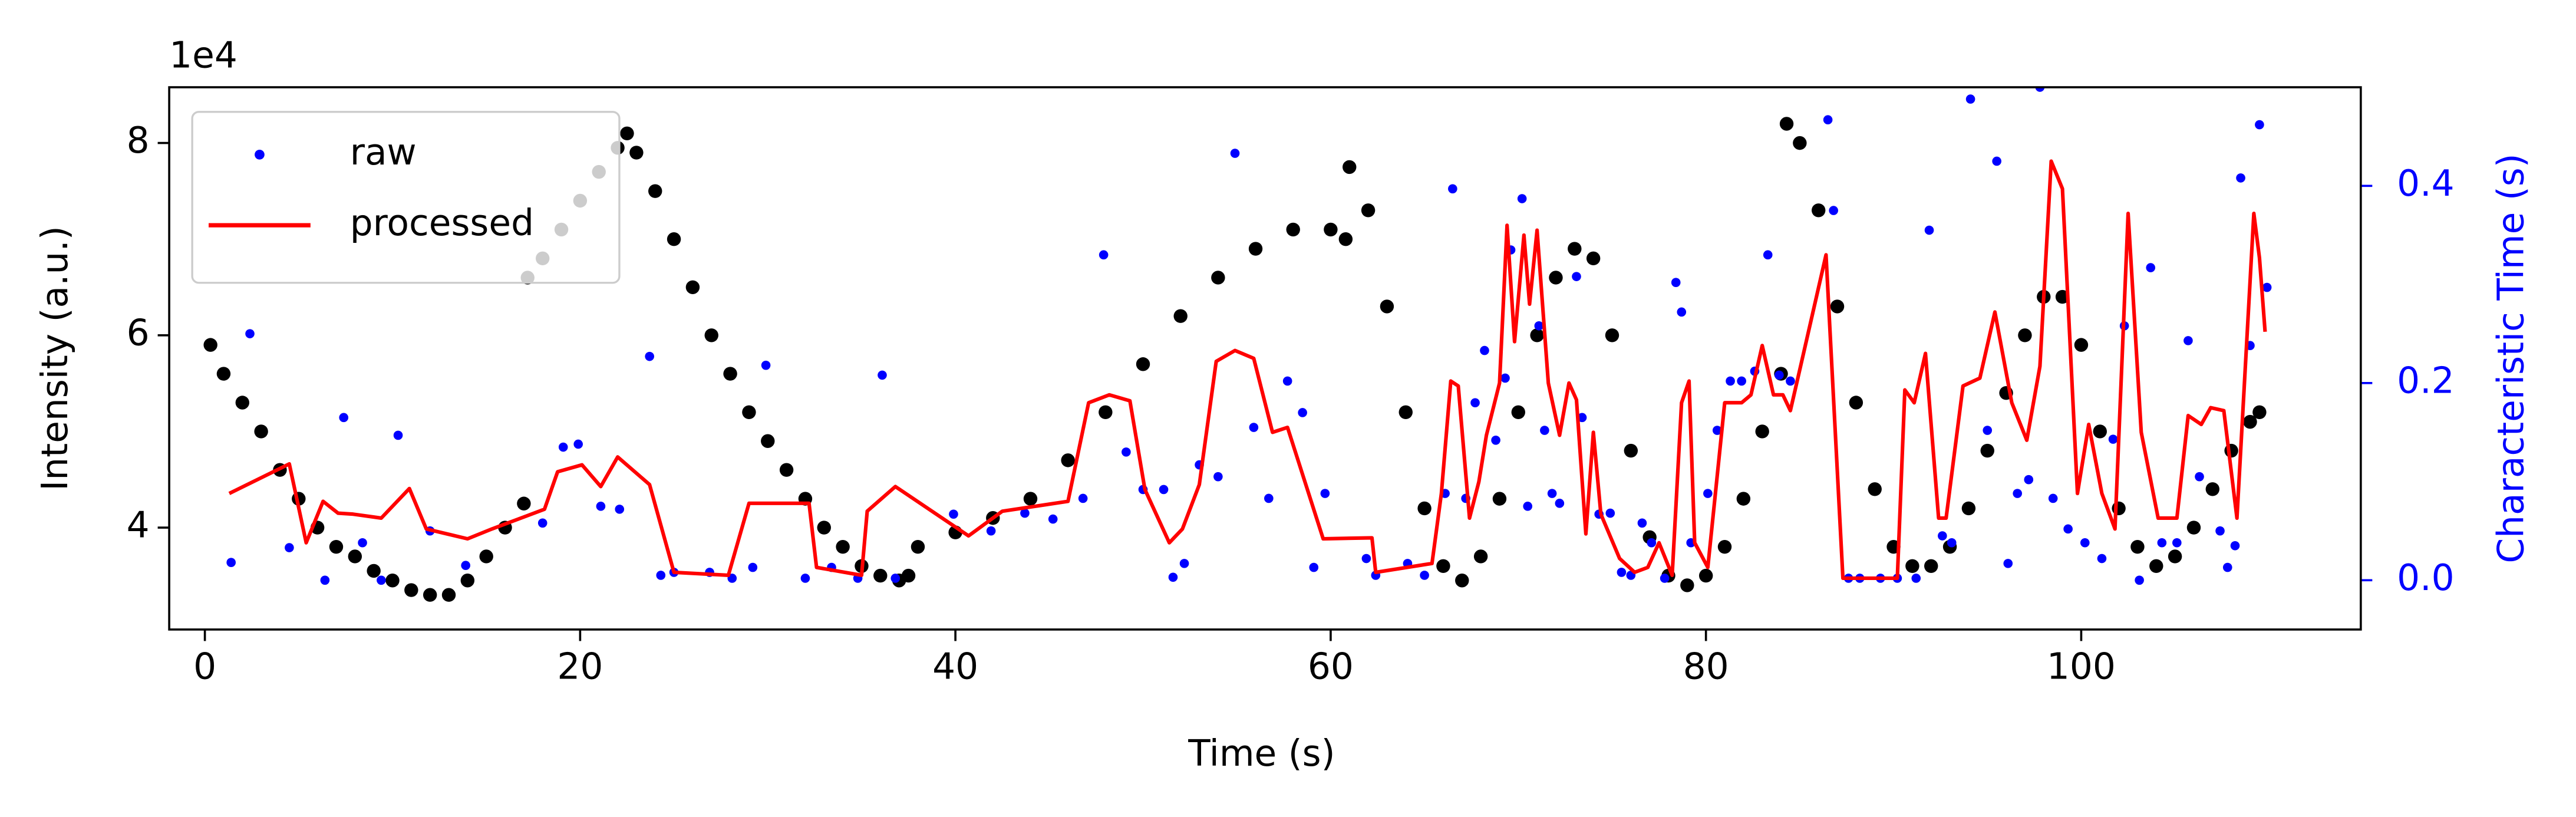 Image resolution: width=2576 pixels, height=817 pixels. I want to click on y2-axis-label: Characteristic Time (s), so click(2511, 358).